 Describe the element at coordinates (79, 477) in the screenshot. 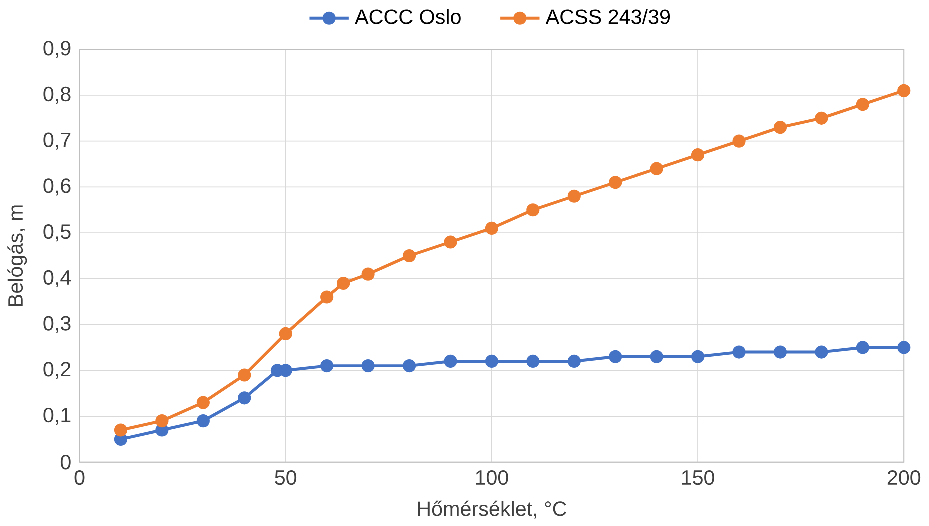

I see `x-tick-label: 0` at that location.